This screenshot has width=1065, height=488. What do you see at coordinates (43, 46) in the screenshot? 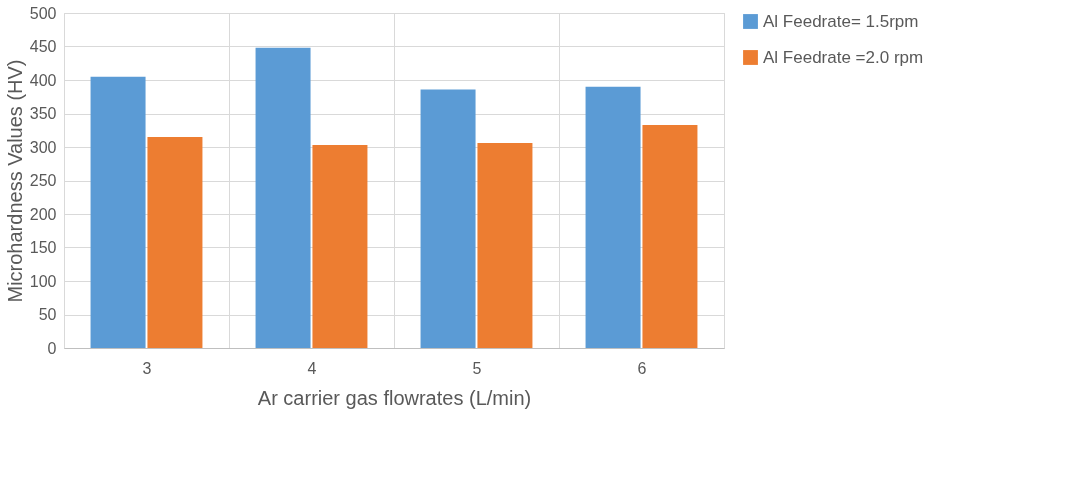
I see `y-tick-label: 450` at bounding box center [43, 46].